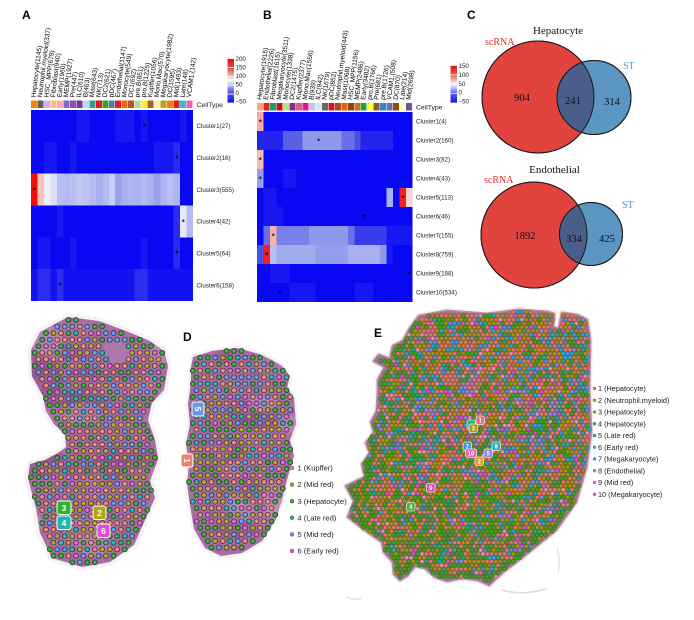 Image resolution: width=694 pixels, height=620 pixels. What do you see at coordinates (320, 87) in the screenshot?
I see `svg-text: ILC(942)` at bounding box center [320, 87].